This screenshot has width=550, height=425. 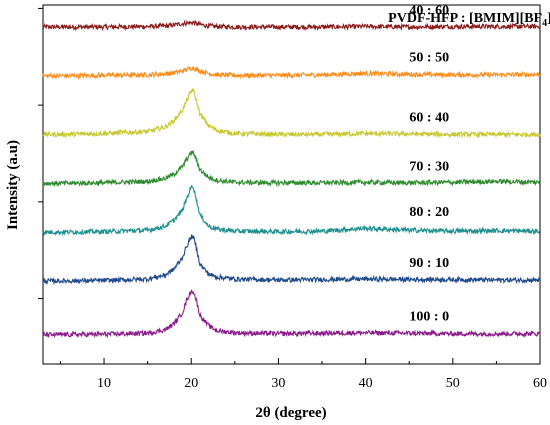 I want to click on x-axis-title: 2θ (degree), so click(x=290, y=413).